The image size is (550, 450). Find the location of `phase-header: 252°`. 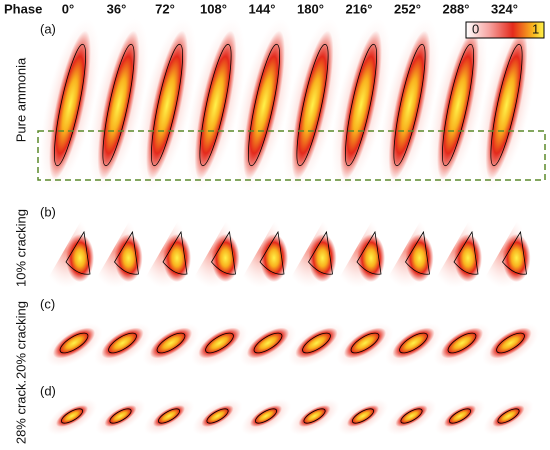

phase-header: 252° is located at coordinates (407, 8).